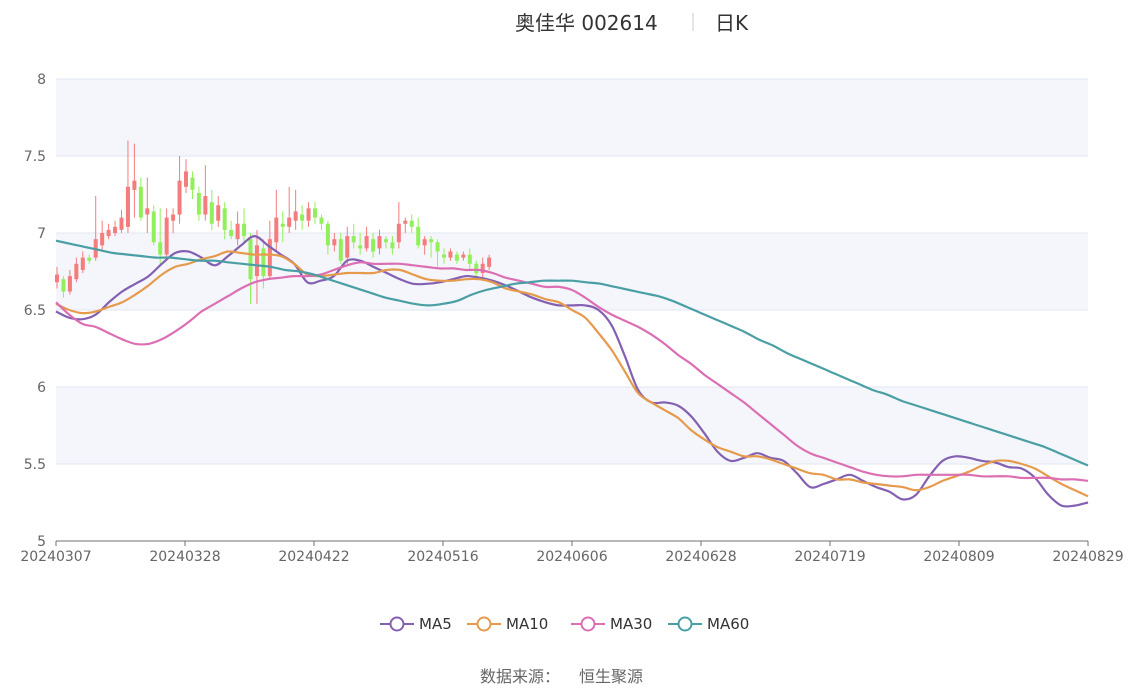 The width and height of the screenshot is (1134, 689). What do you see at coordinates (416, 624) in the screenshot?
I see `legend-item-ma5: MA5` at bounding box center [416, 624].